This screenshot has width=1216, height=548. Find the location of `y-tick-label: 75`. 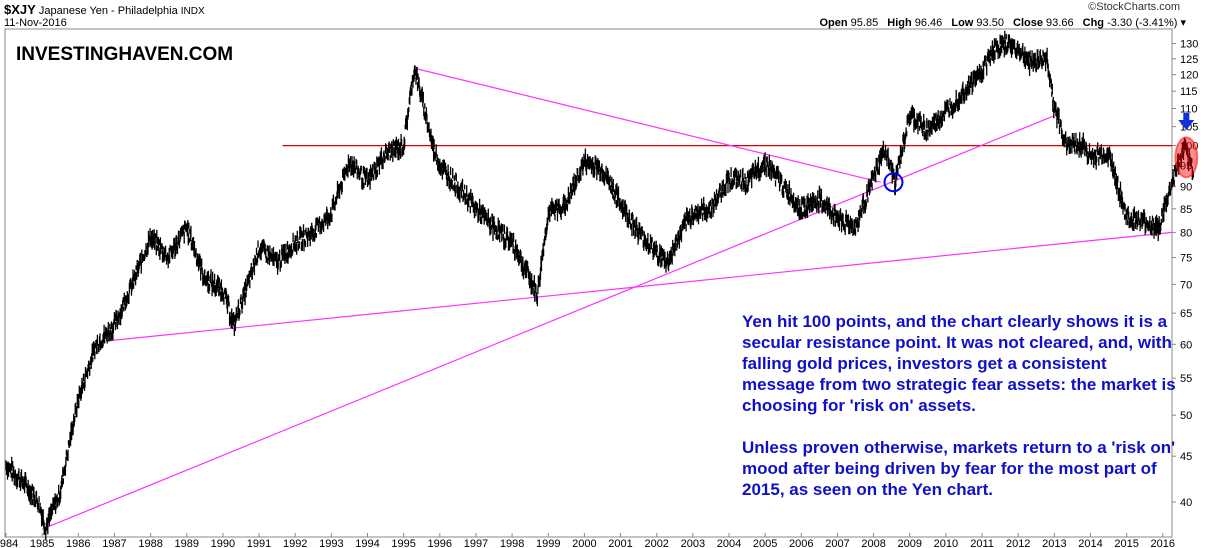

y-tick-label: 75 is located at coordinates (1186, 258).